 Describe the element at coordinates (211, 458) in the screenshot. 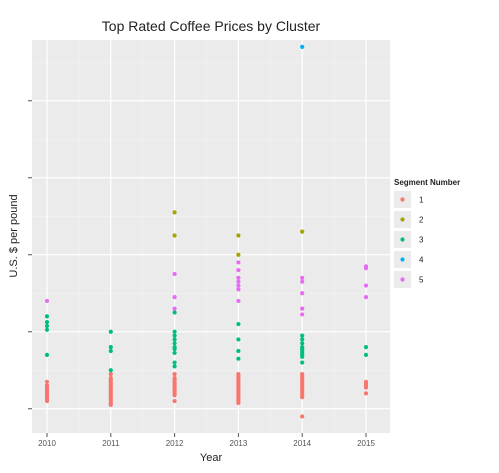

I see `x-axis-title: Year` at that location.